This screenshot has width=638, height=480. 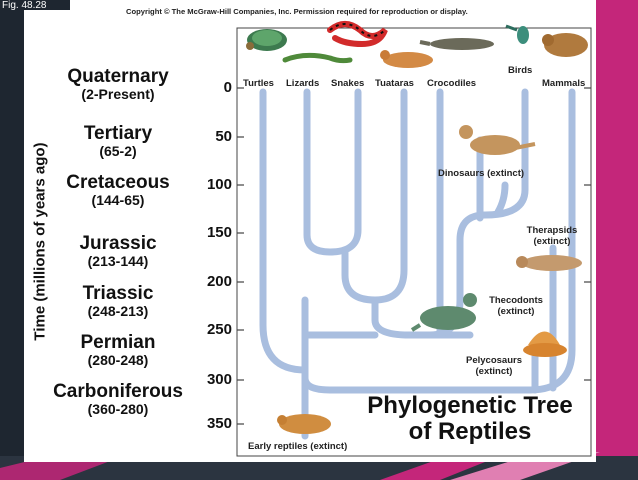 I want to click on era-cretaceous: Cretaceous (144-65), so click(x=118, y=190).